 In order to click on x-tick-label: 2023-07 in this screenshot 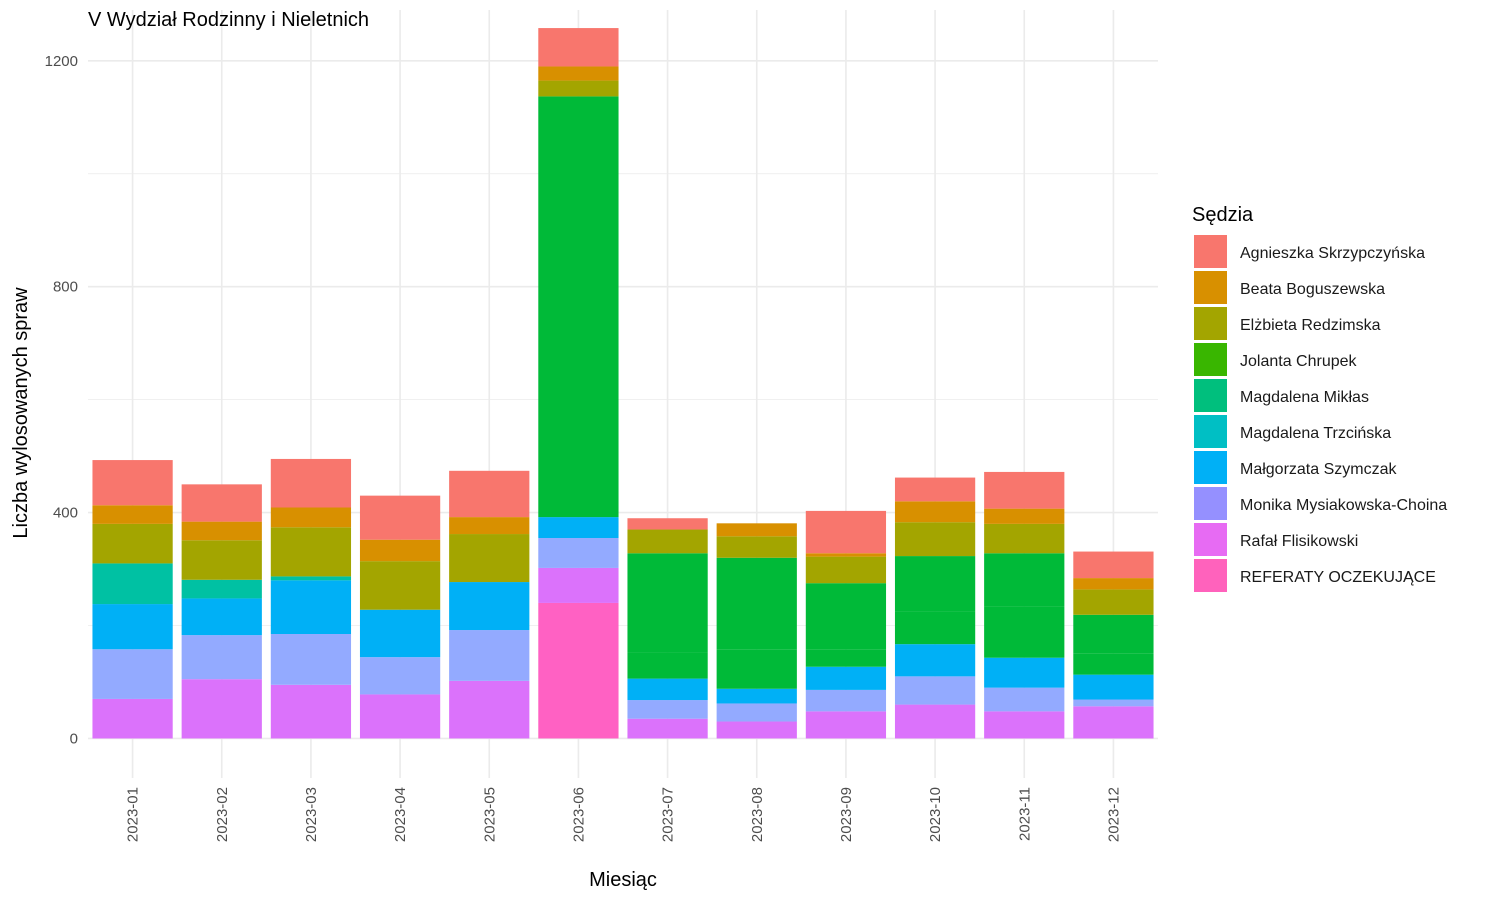, I will do `click(668, 814)`.